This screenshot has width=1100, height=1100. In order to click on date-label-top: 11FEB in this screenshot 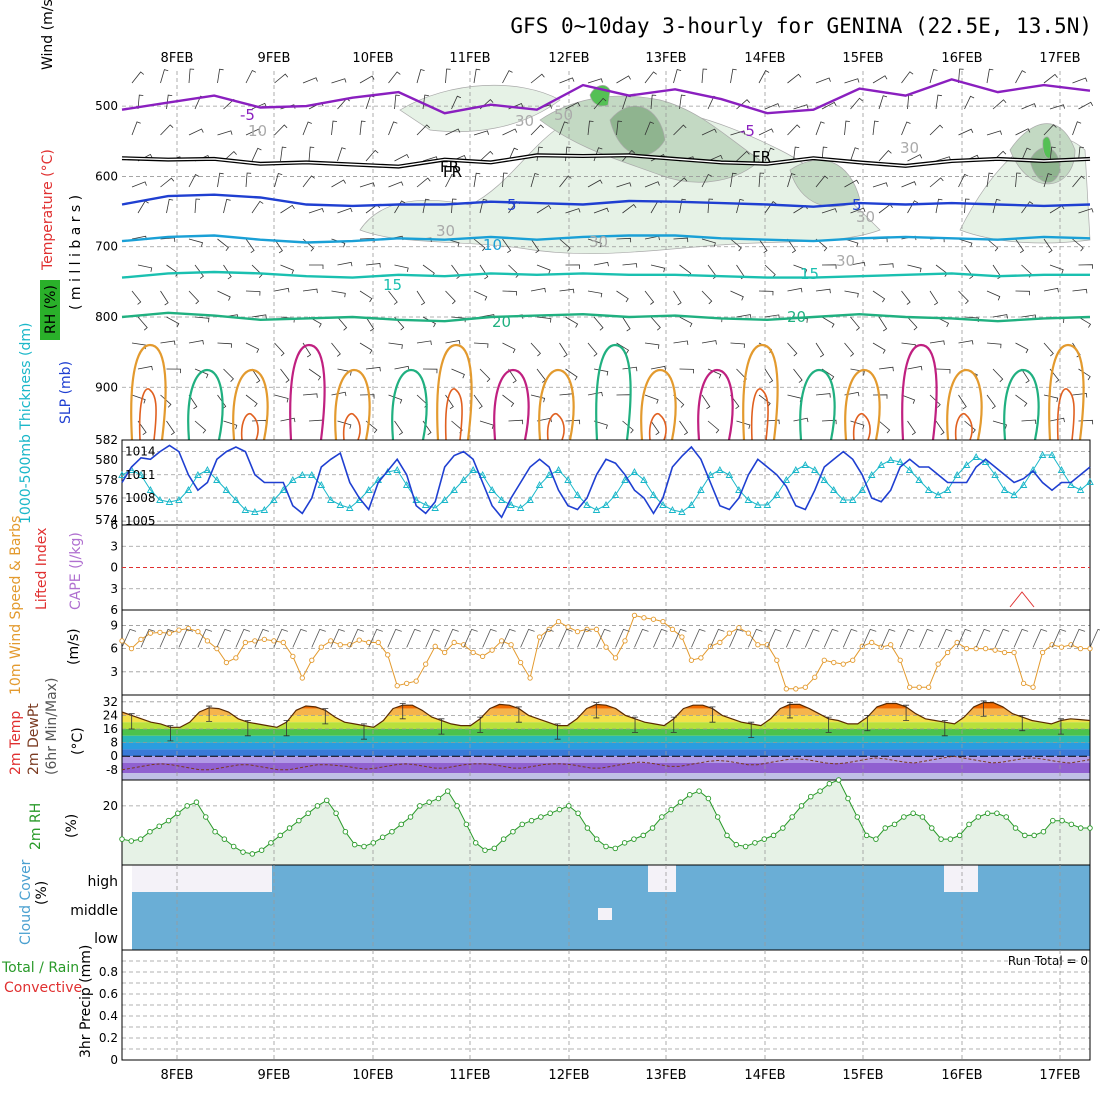, I will do `click(469, 58)`.